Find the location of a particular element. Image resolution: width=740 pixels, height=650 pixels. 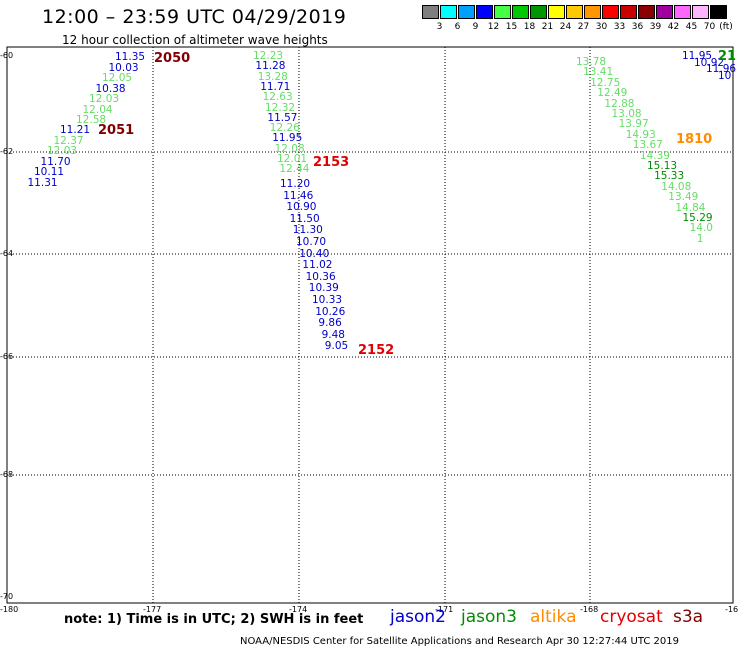

wave-height-value: 12.63 is located at coordinates (277, 97).